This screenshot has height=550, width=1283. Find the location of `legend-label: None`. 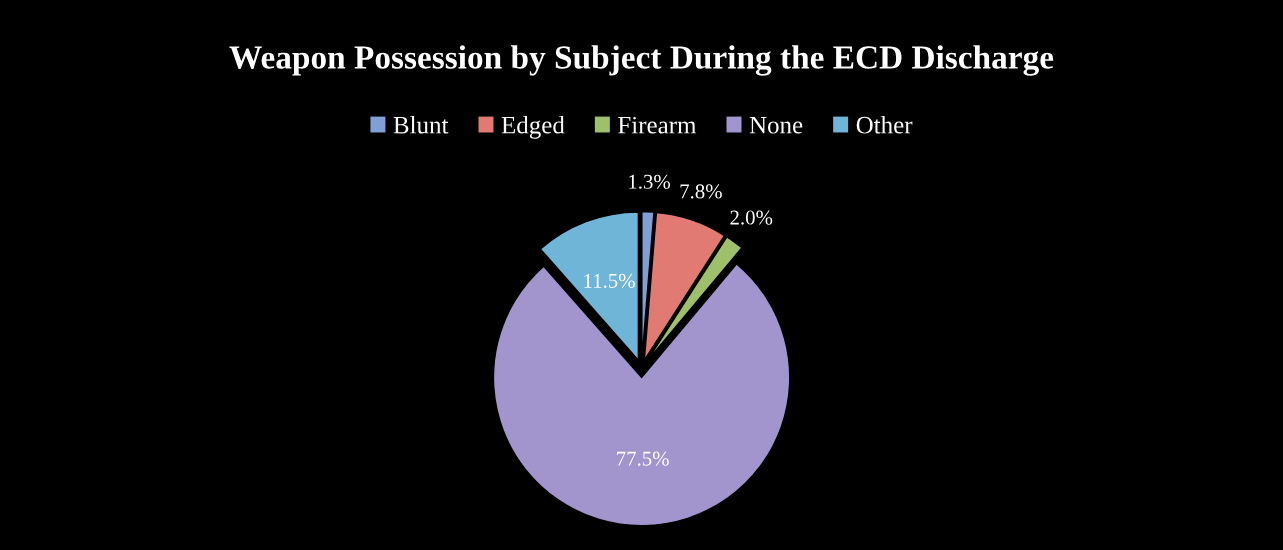

legend-label: None is located at coordinates (776, 125).